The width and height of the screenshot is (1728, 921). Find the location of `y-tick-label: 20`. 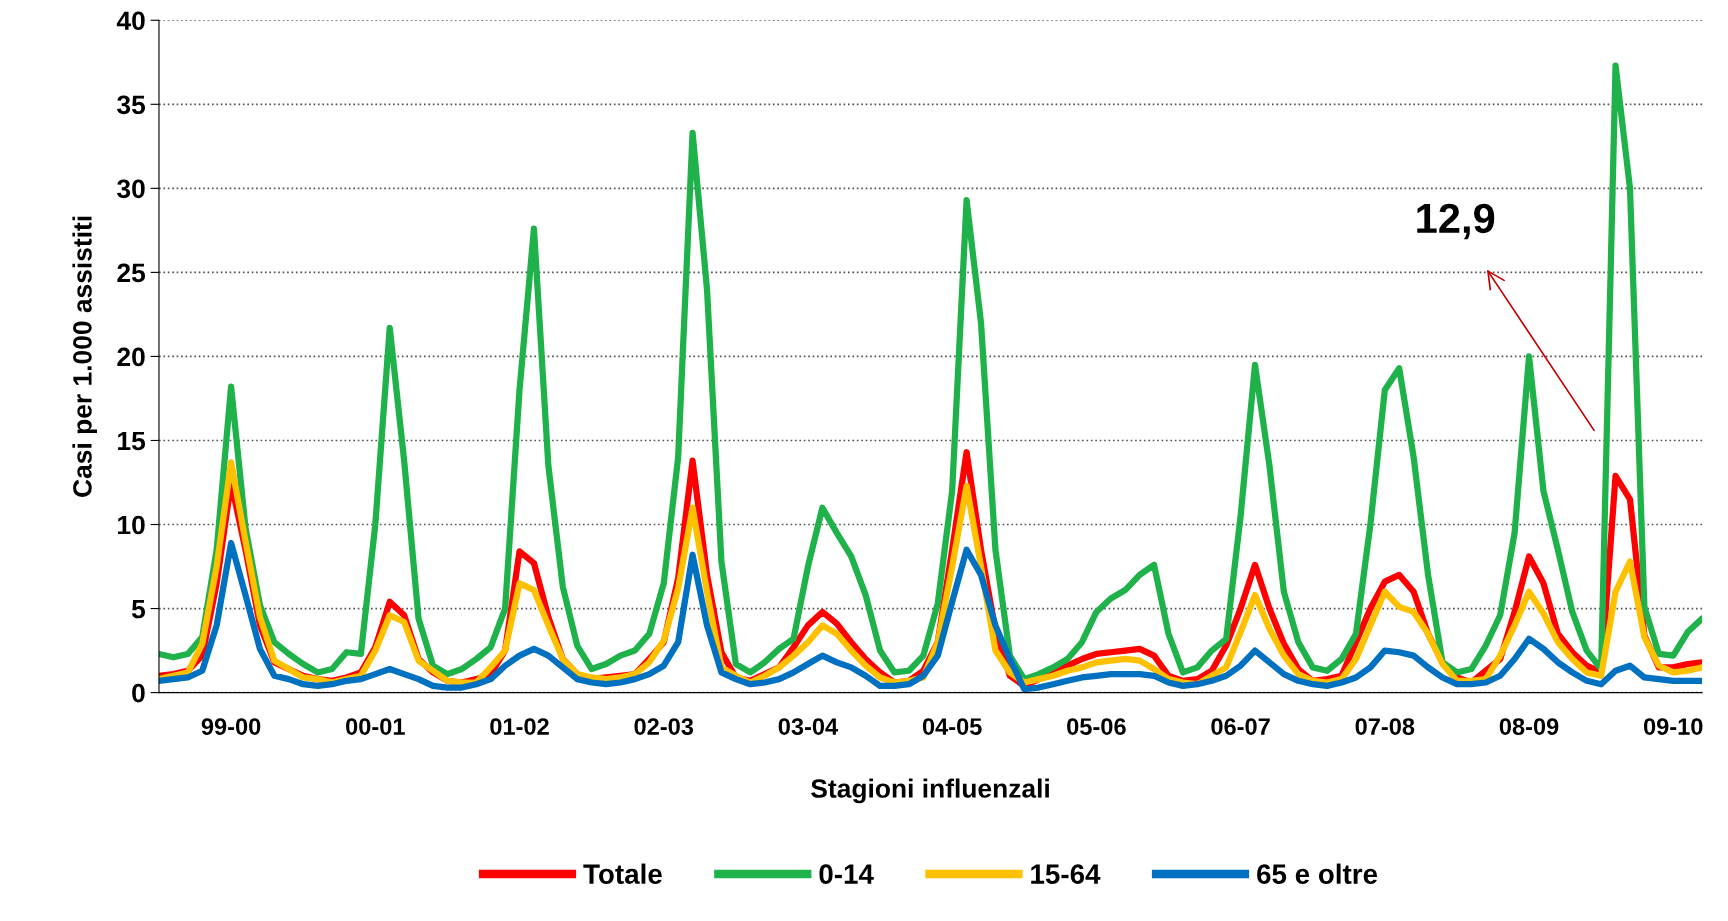

y-tick-label: 20 is located at coordinates (131, 357).